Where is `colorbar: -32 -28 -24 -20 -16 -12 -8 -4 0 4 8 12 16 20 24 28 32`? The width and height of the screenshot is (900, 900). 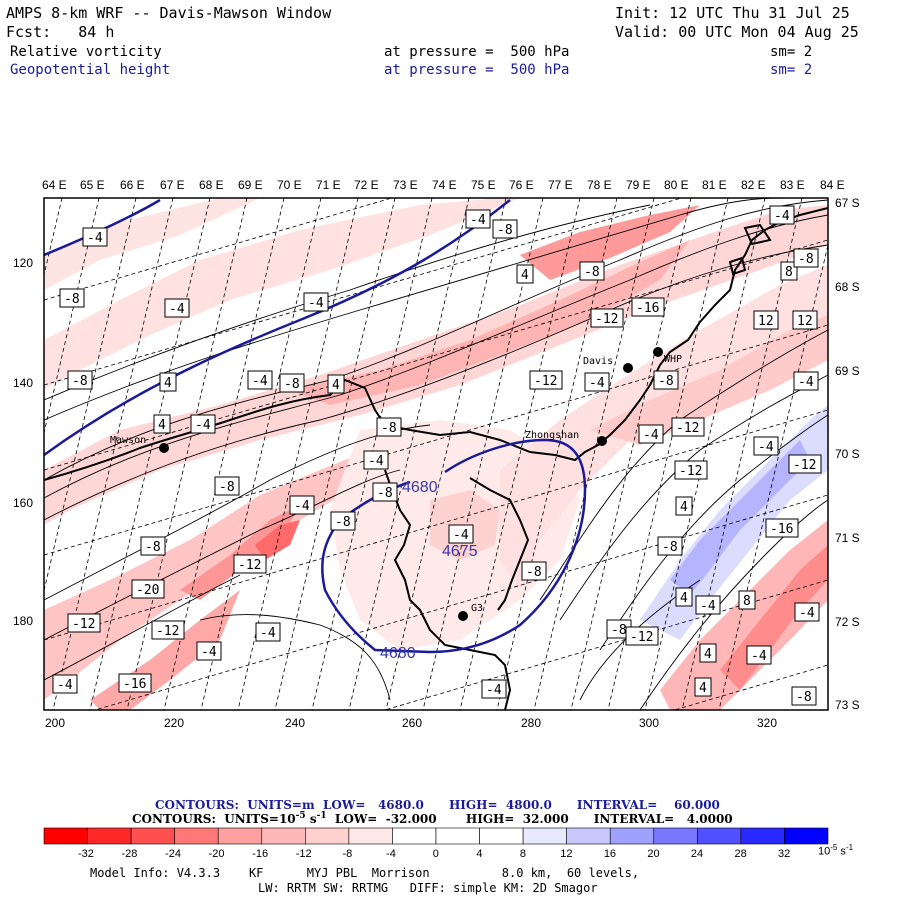
colorbar: -32 -28 -24 -20 -16 -12 -8 -4 0 4 8 12 16 20 24 28 32 is located at coordinates (436, 843).